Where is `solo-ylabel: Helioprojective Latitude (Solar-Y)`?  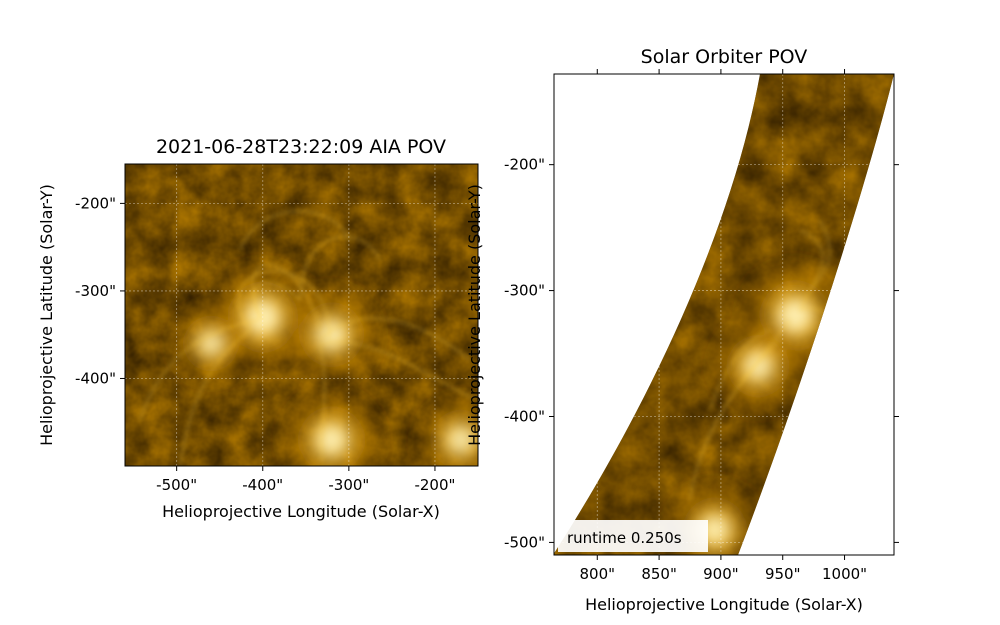
solo-ylabel: Helioprojective Latitude (Solar-Y) is located at coordinates (474, 315).